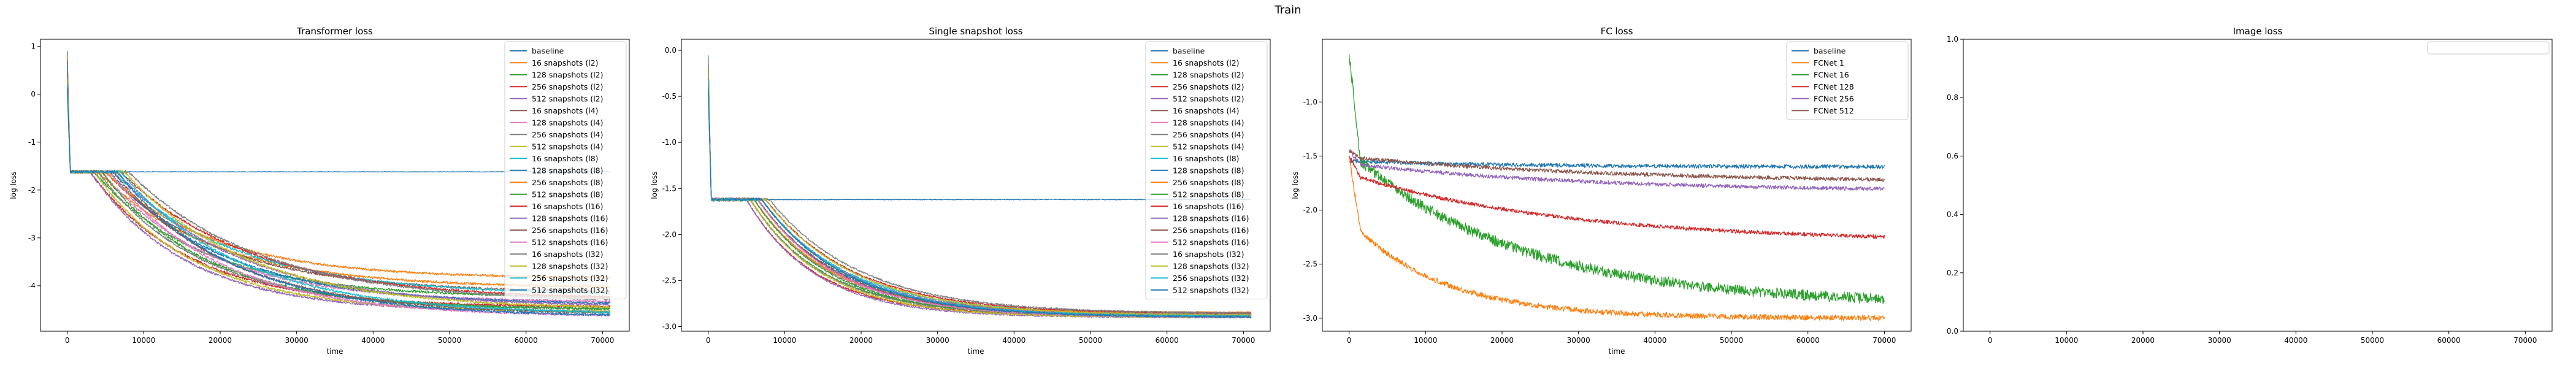 This screenshot has height=368, width=2576. Describe the element at coordinates (669, 234) in the screenshot. I see `y-tick-label: -2.0` at that location.